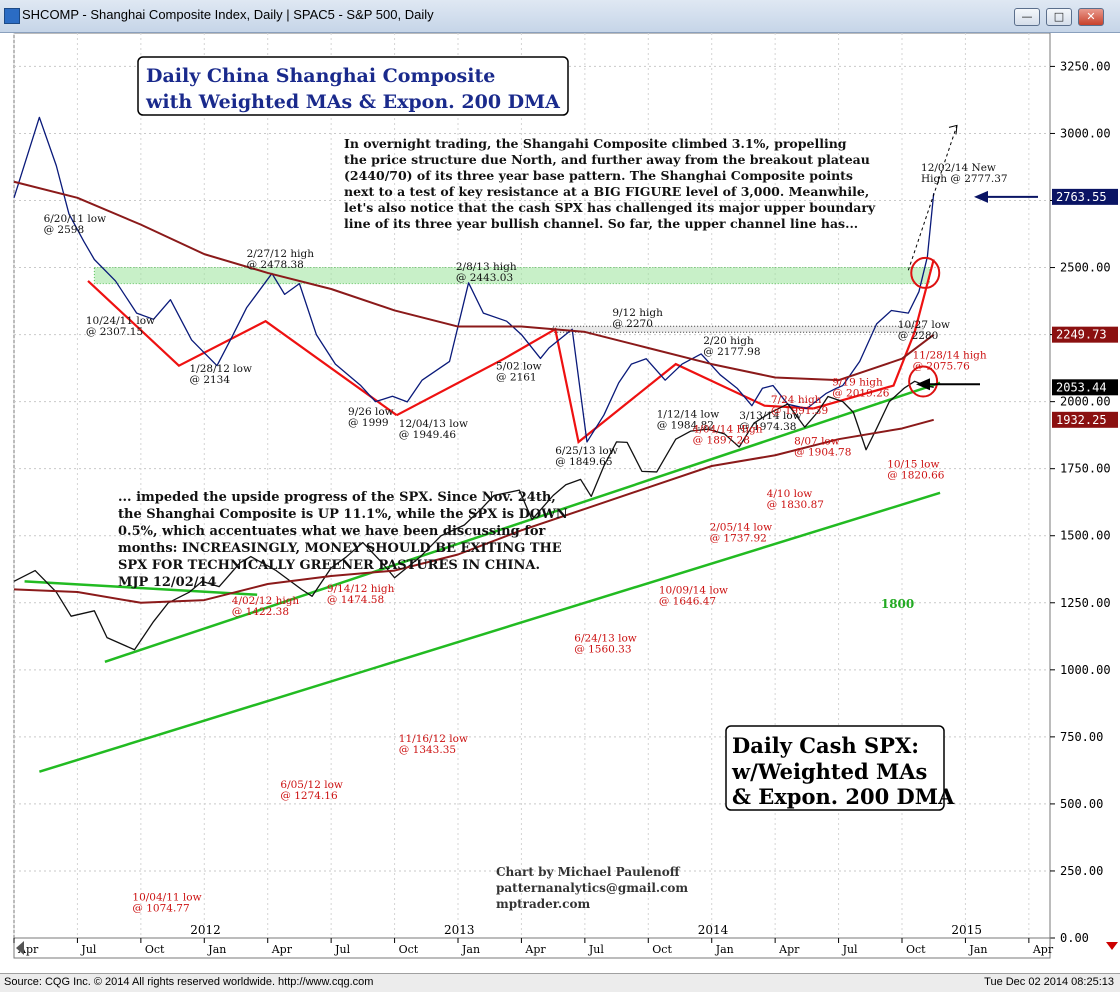 The height and width of the screenshot is (992, 1120). I want to click on title-line-1: Daily China Shanghai Composite, so click(320, 76).